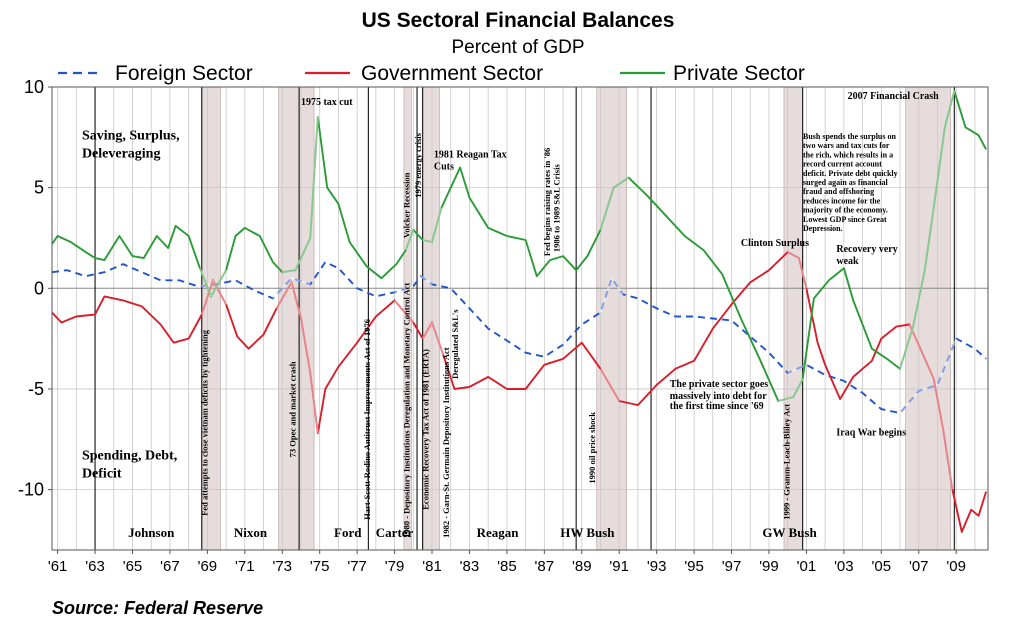 This screenshot has width=1024, height=627. I want to click on x-tick-label: '03, so click(844, 566).